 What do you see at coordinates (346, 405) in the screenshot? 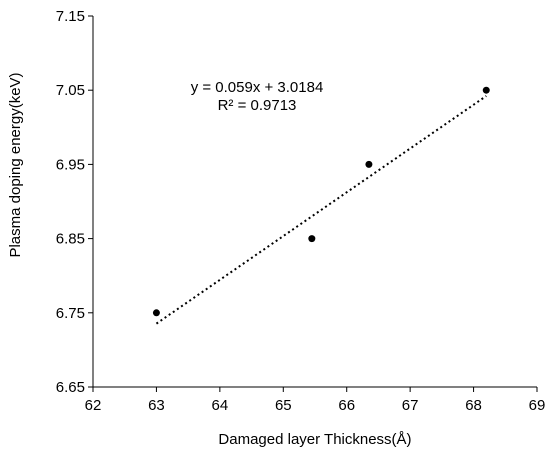
I see `x-tick-label: 66` at bounding box center [346, 405].